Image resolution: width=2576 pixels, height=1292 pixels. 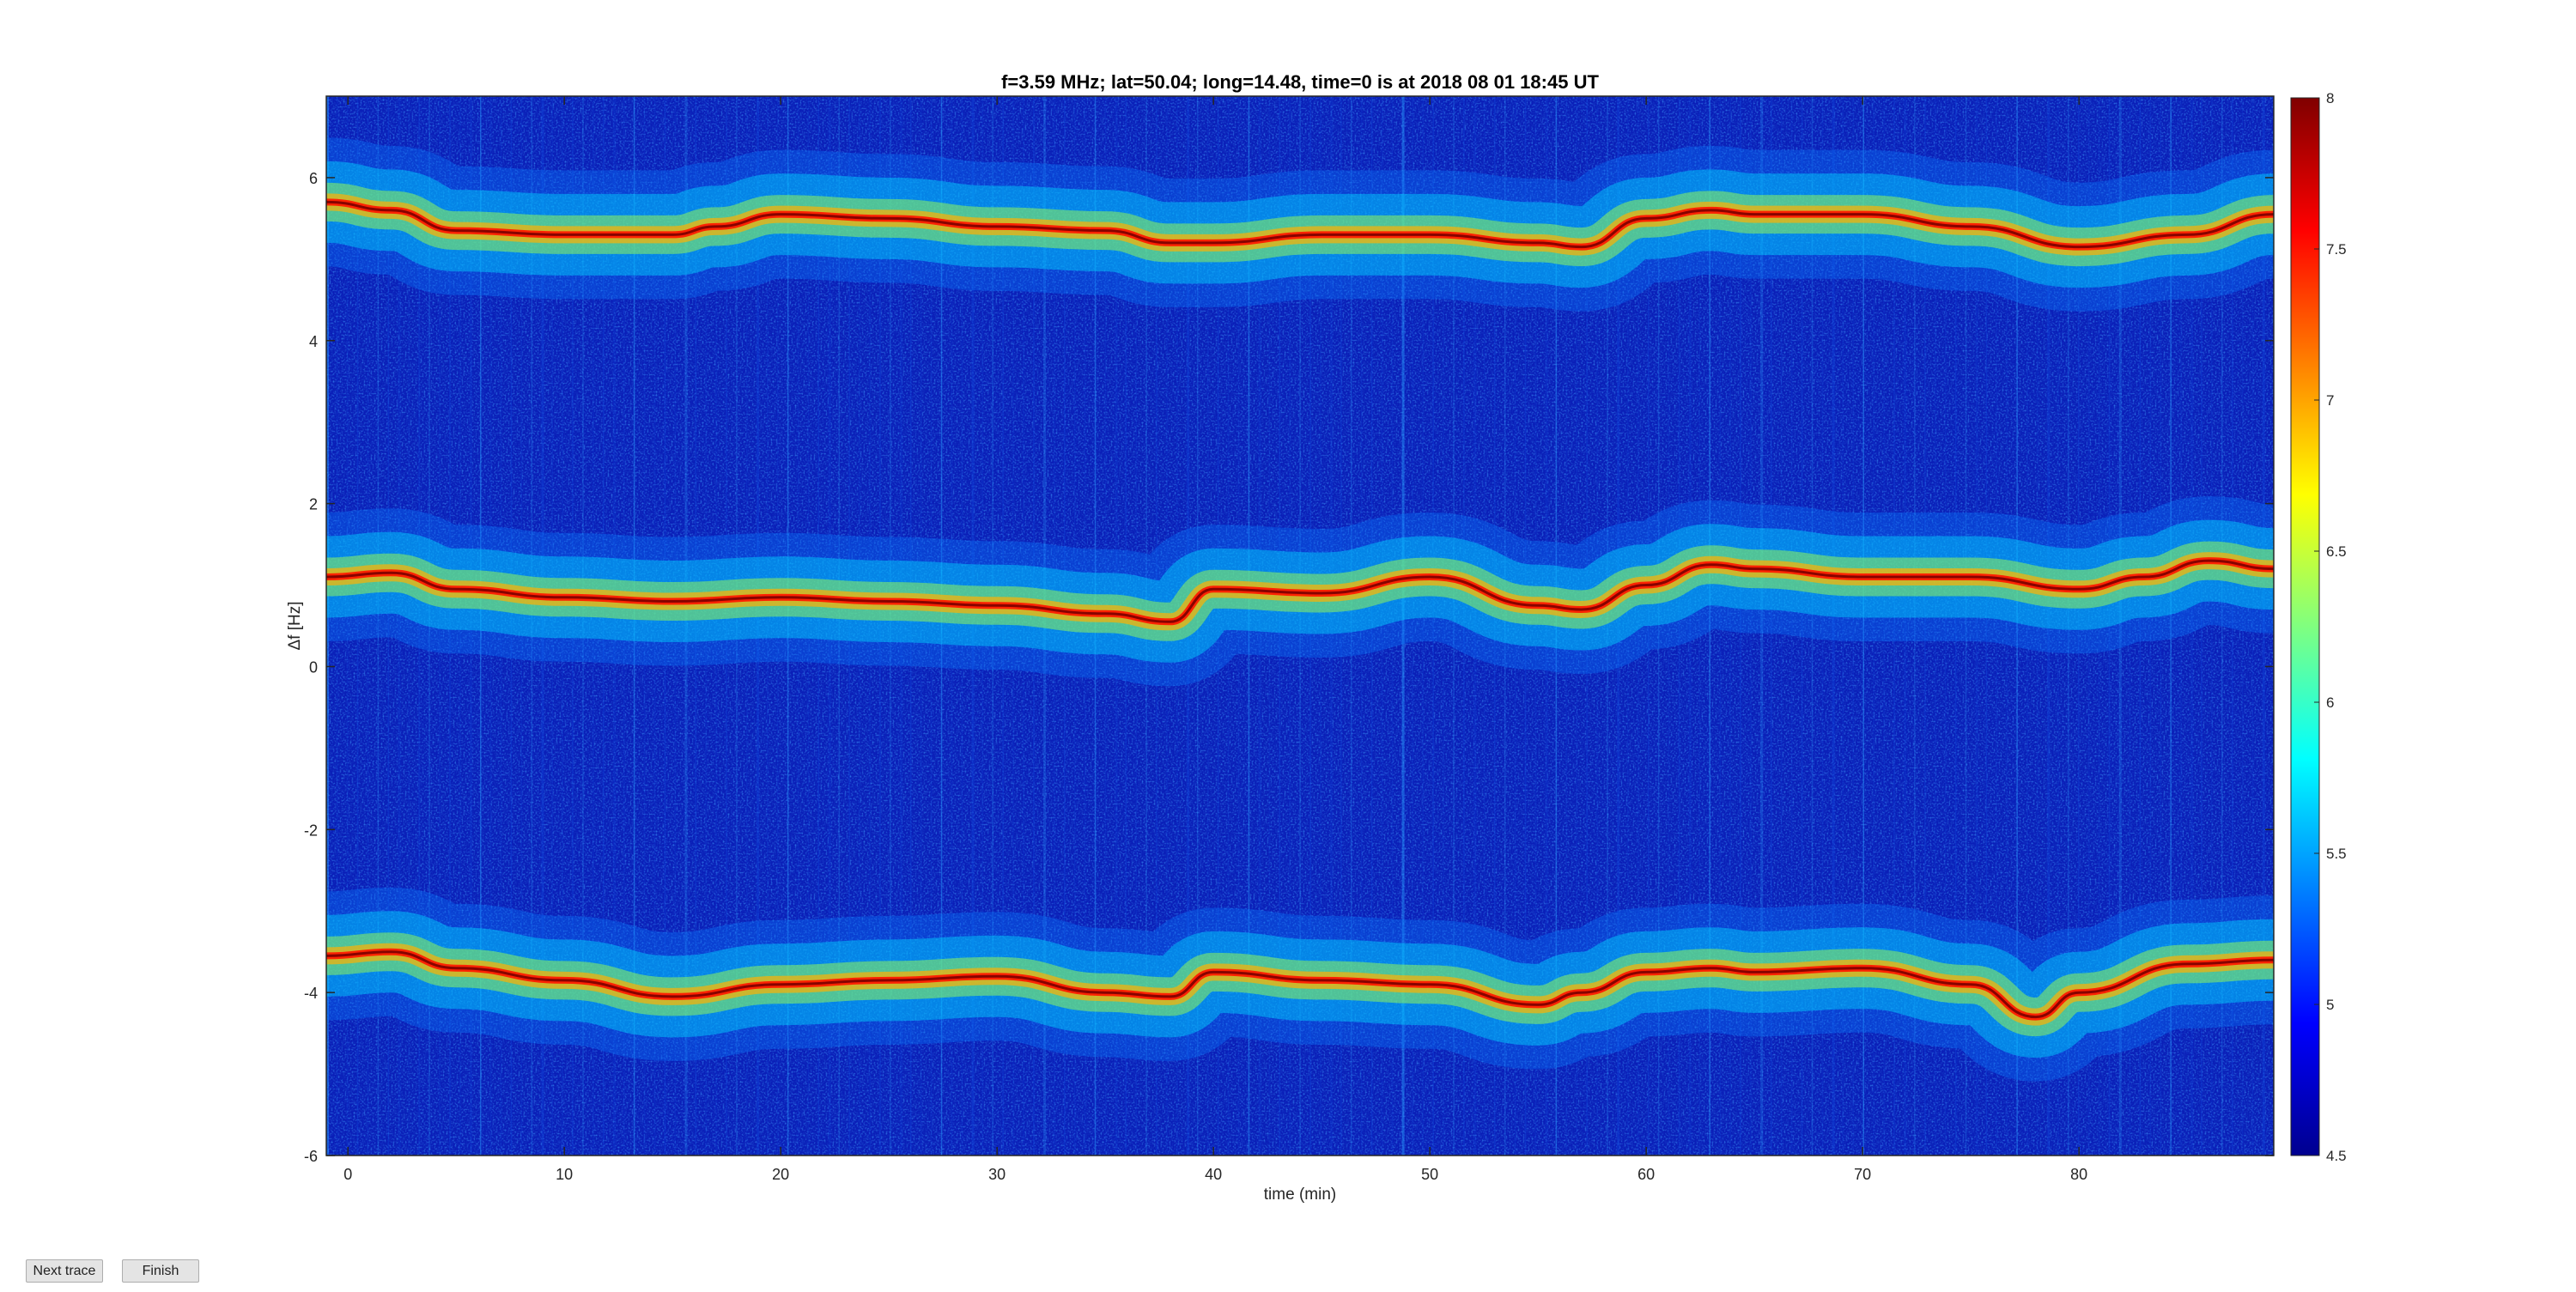 What do you see at coordinates (64, 1271) in the screenshot?
I see `next-trace-button: Next trace` at bounding box center [64, 1271].